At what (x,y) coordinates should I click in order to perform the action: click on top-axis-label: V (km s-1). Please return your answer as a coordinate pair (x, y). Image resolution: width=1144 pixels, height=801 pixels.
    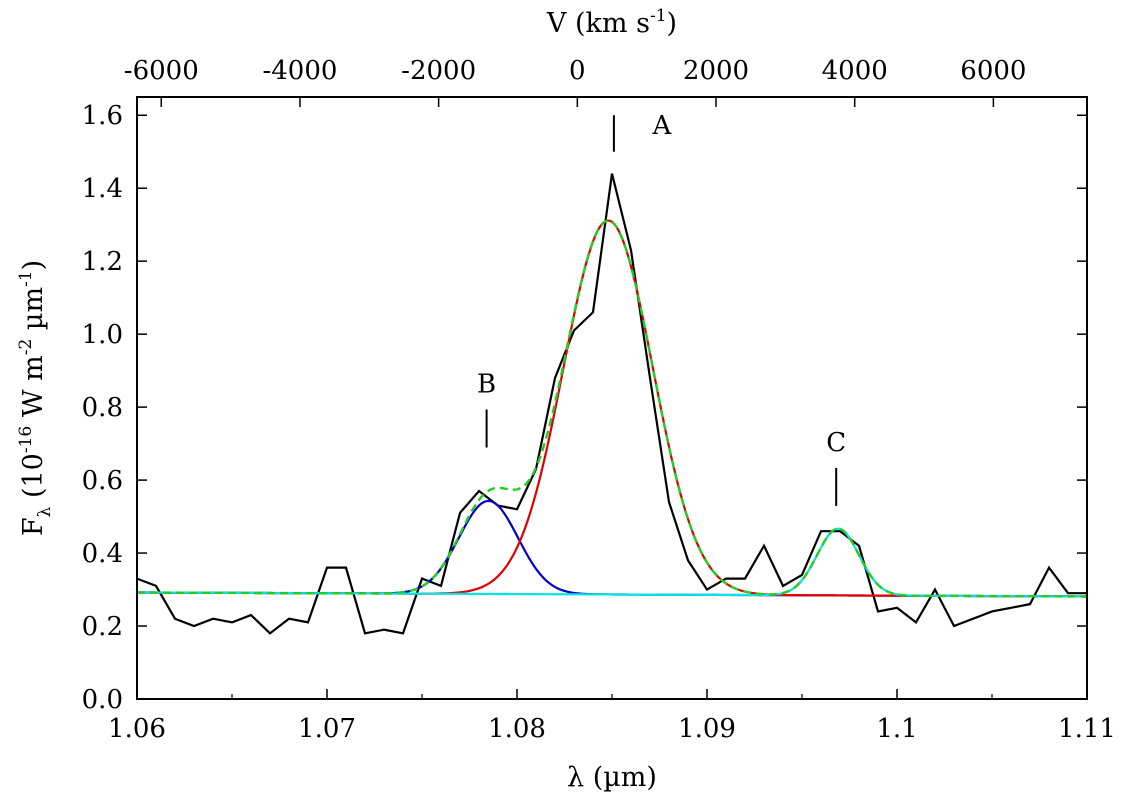
    Looking at the image, I should click on (611, 22).